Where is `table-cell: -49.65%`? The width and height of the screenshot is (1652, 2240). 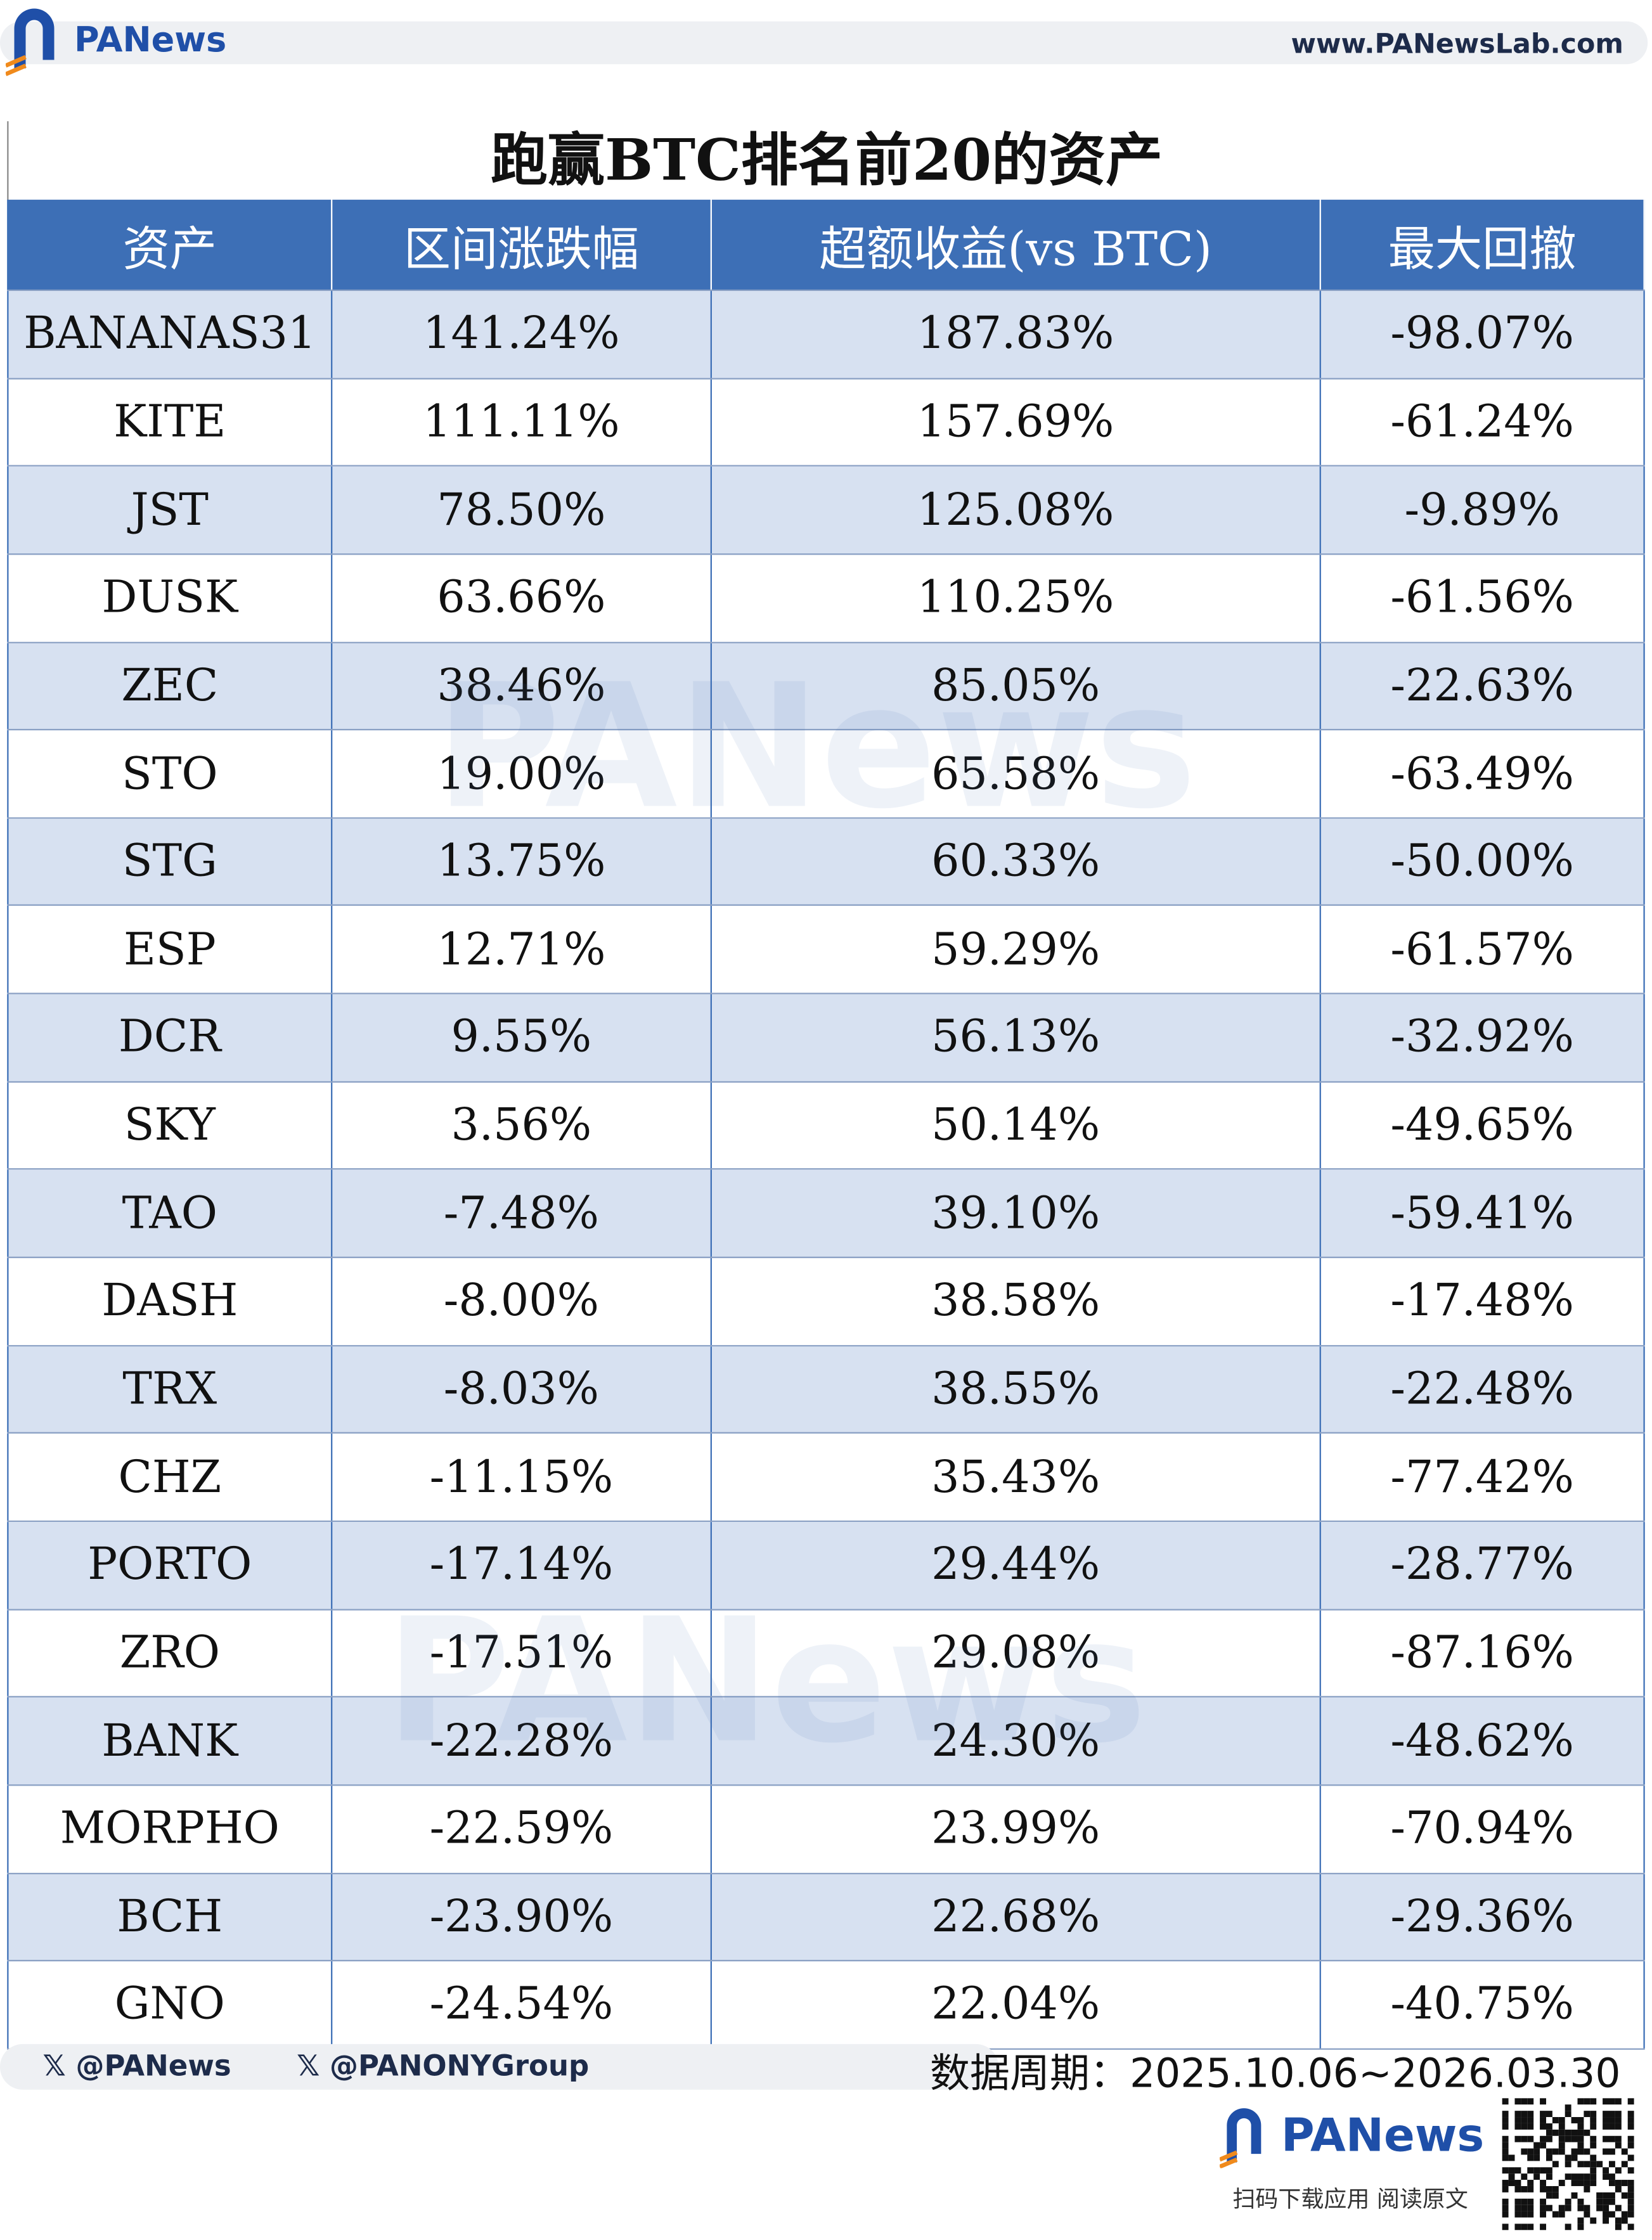 table-cell: -49.65% is located at coordinates (1483, 1125).